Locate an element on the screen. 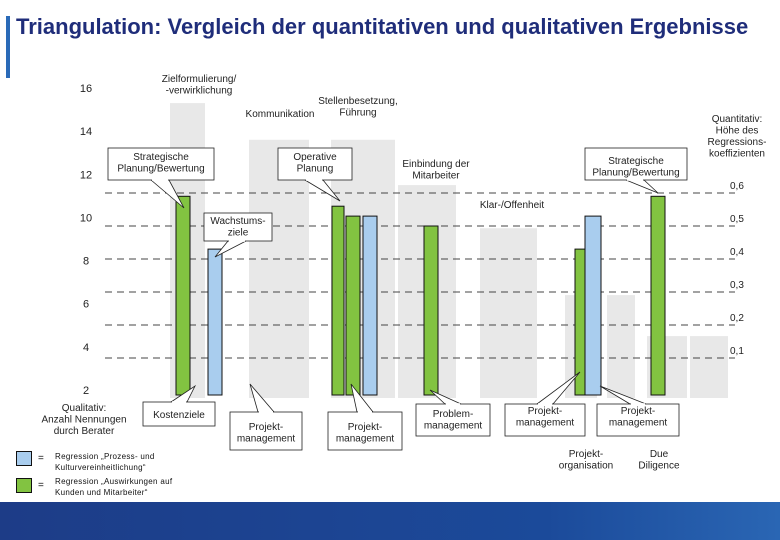 Image resolution: width=780 pixels, height=540 pixels. callout-label: Problem-management is located at coordinates (453, 420).